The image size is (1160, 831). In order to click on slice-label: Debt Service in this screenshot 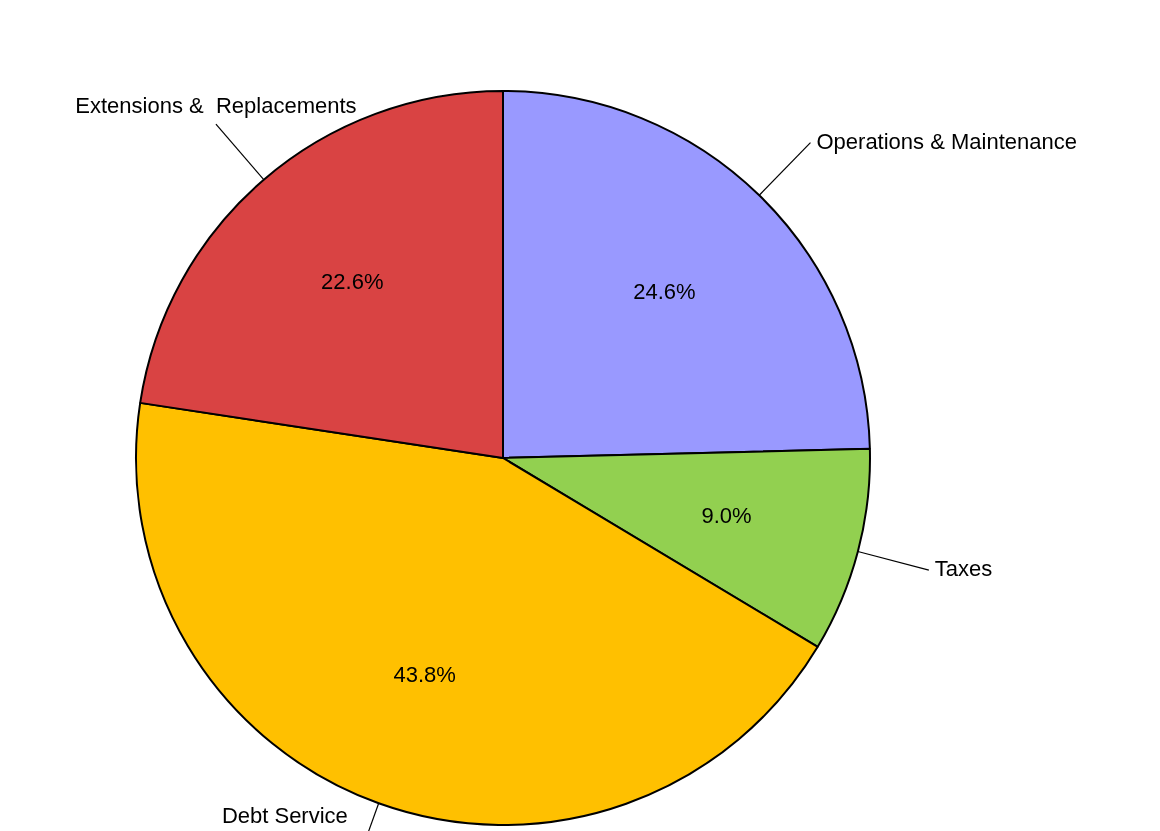, I will do `click(284, 816)`.